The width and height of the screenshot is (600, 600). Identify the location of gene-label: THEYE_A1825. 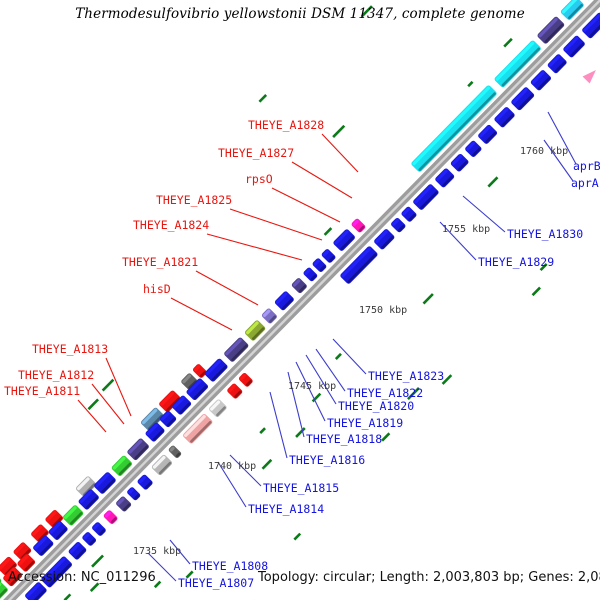
(194, 200).